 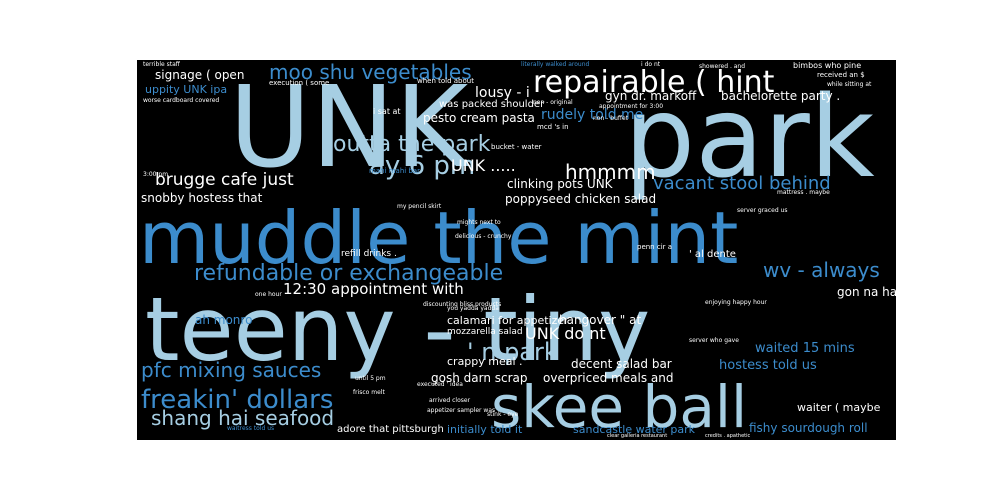 What do you see at coordinates (445, 81) in the screenshot?
I see `word-misc: when told about` at bounding box center [445, 81].